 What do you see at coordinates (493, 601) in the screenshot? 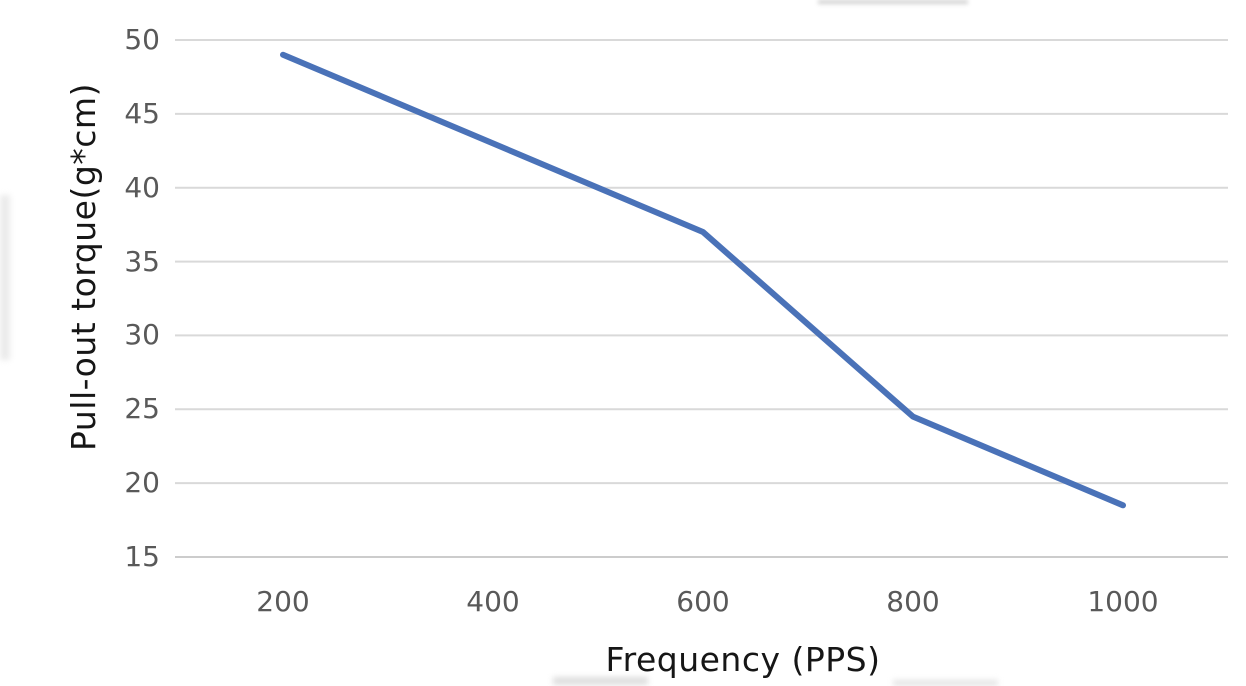
I see `x-tick-label-400: 400` at bounding box center [493, 601].